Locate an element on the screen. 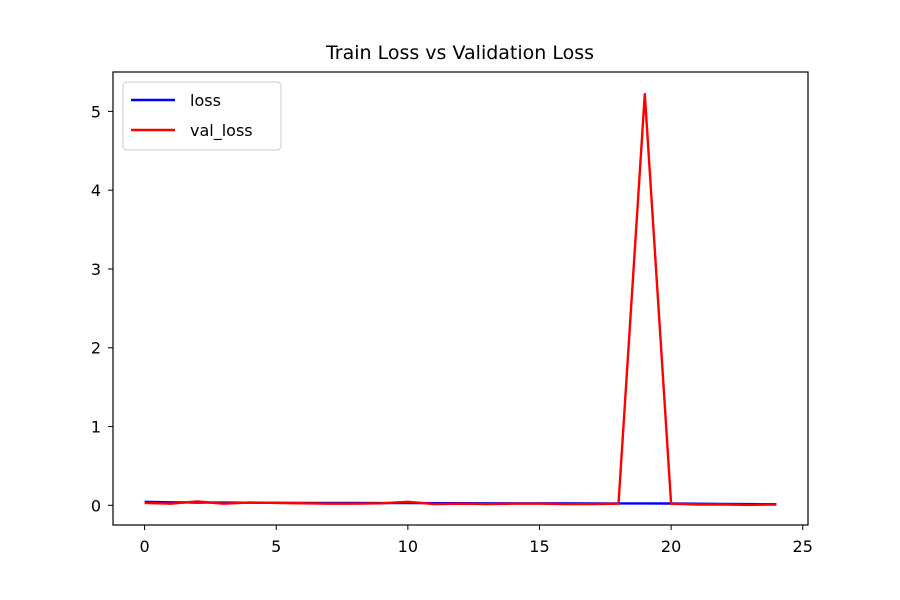  y-tick-label: 0 is located at coordinates (96, 505).